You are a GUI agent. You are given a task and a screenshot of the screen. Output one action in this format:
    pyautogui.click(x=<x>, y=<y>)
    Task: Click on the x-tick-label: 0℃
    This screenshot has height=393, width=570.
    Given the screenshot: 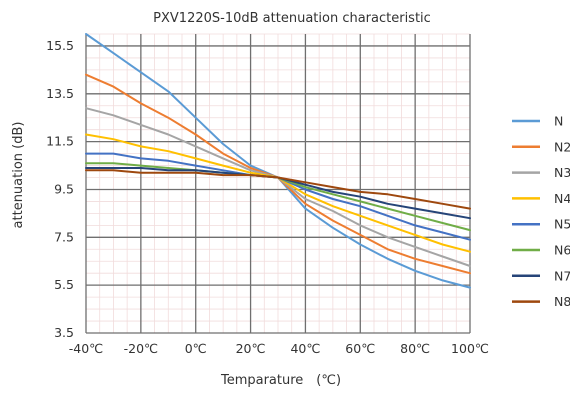 What is the action you would take?
    pyautogui.click(x=196, y=348)
    